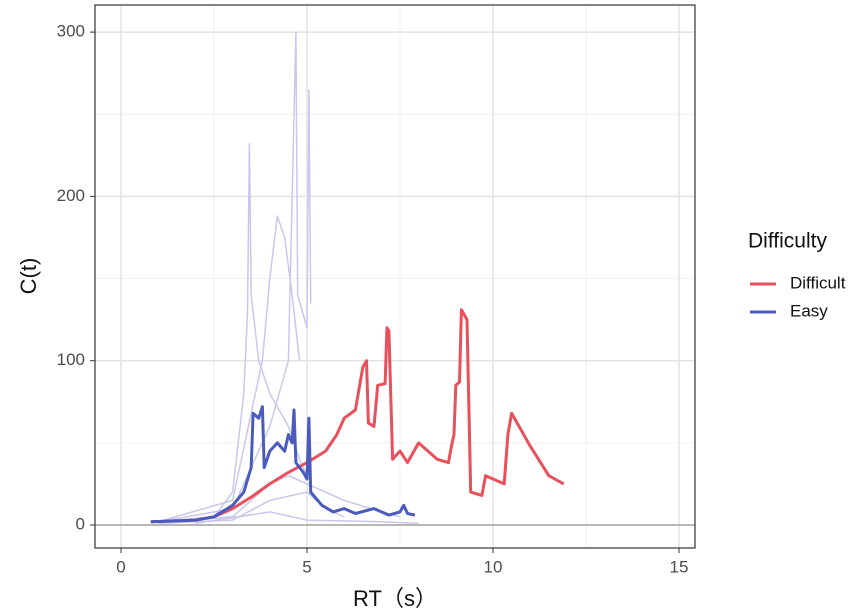 The height and width of the screenshot is (616, 868). I want to click on legend-title: Difficulty, so click(787, 241).